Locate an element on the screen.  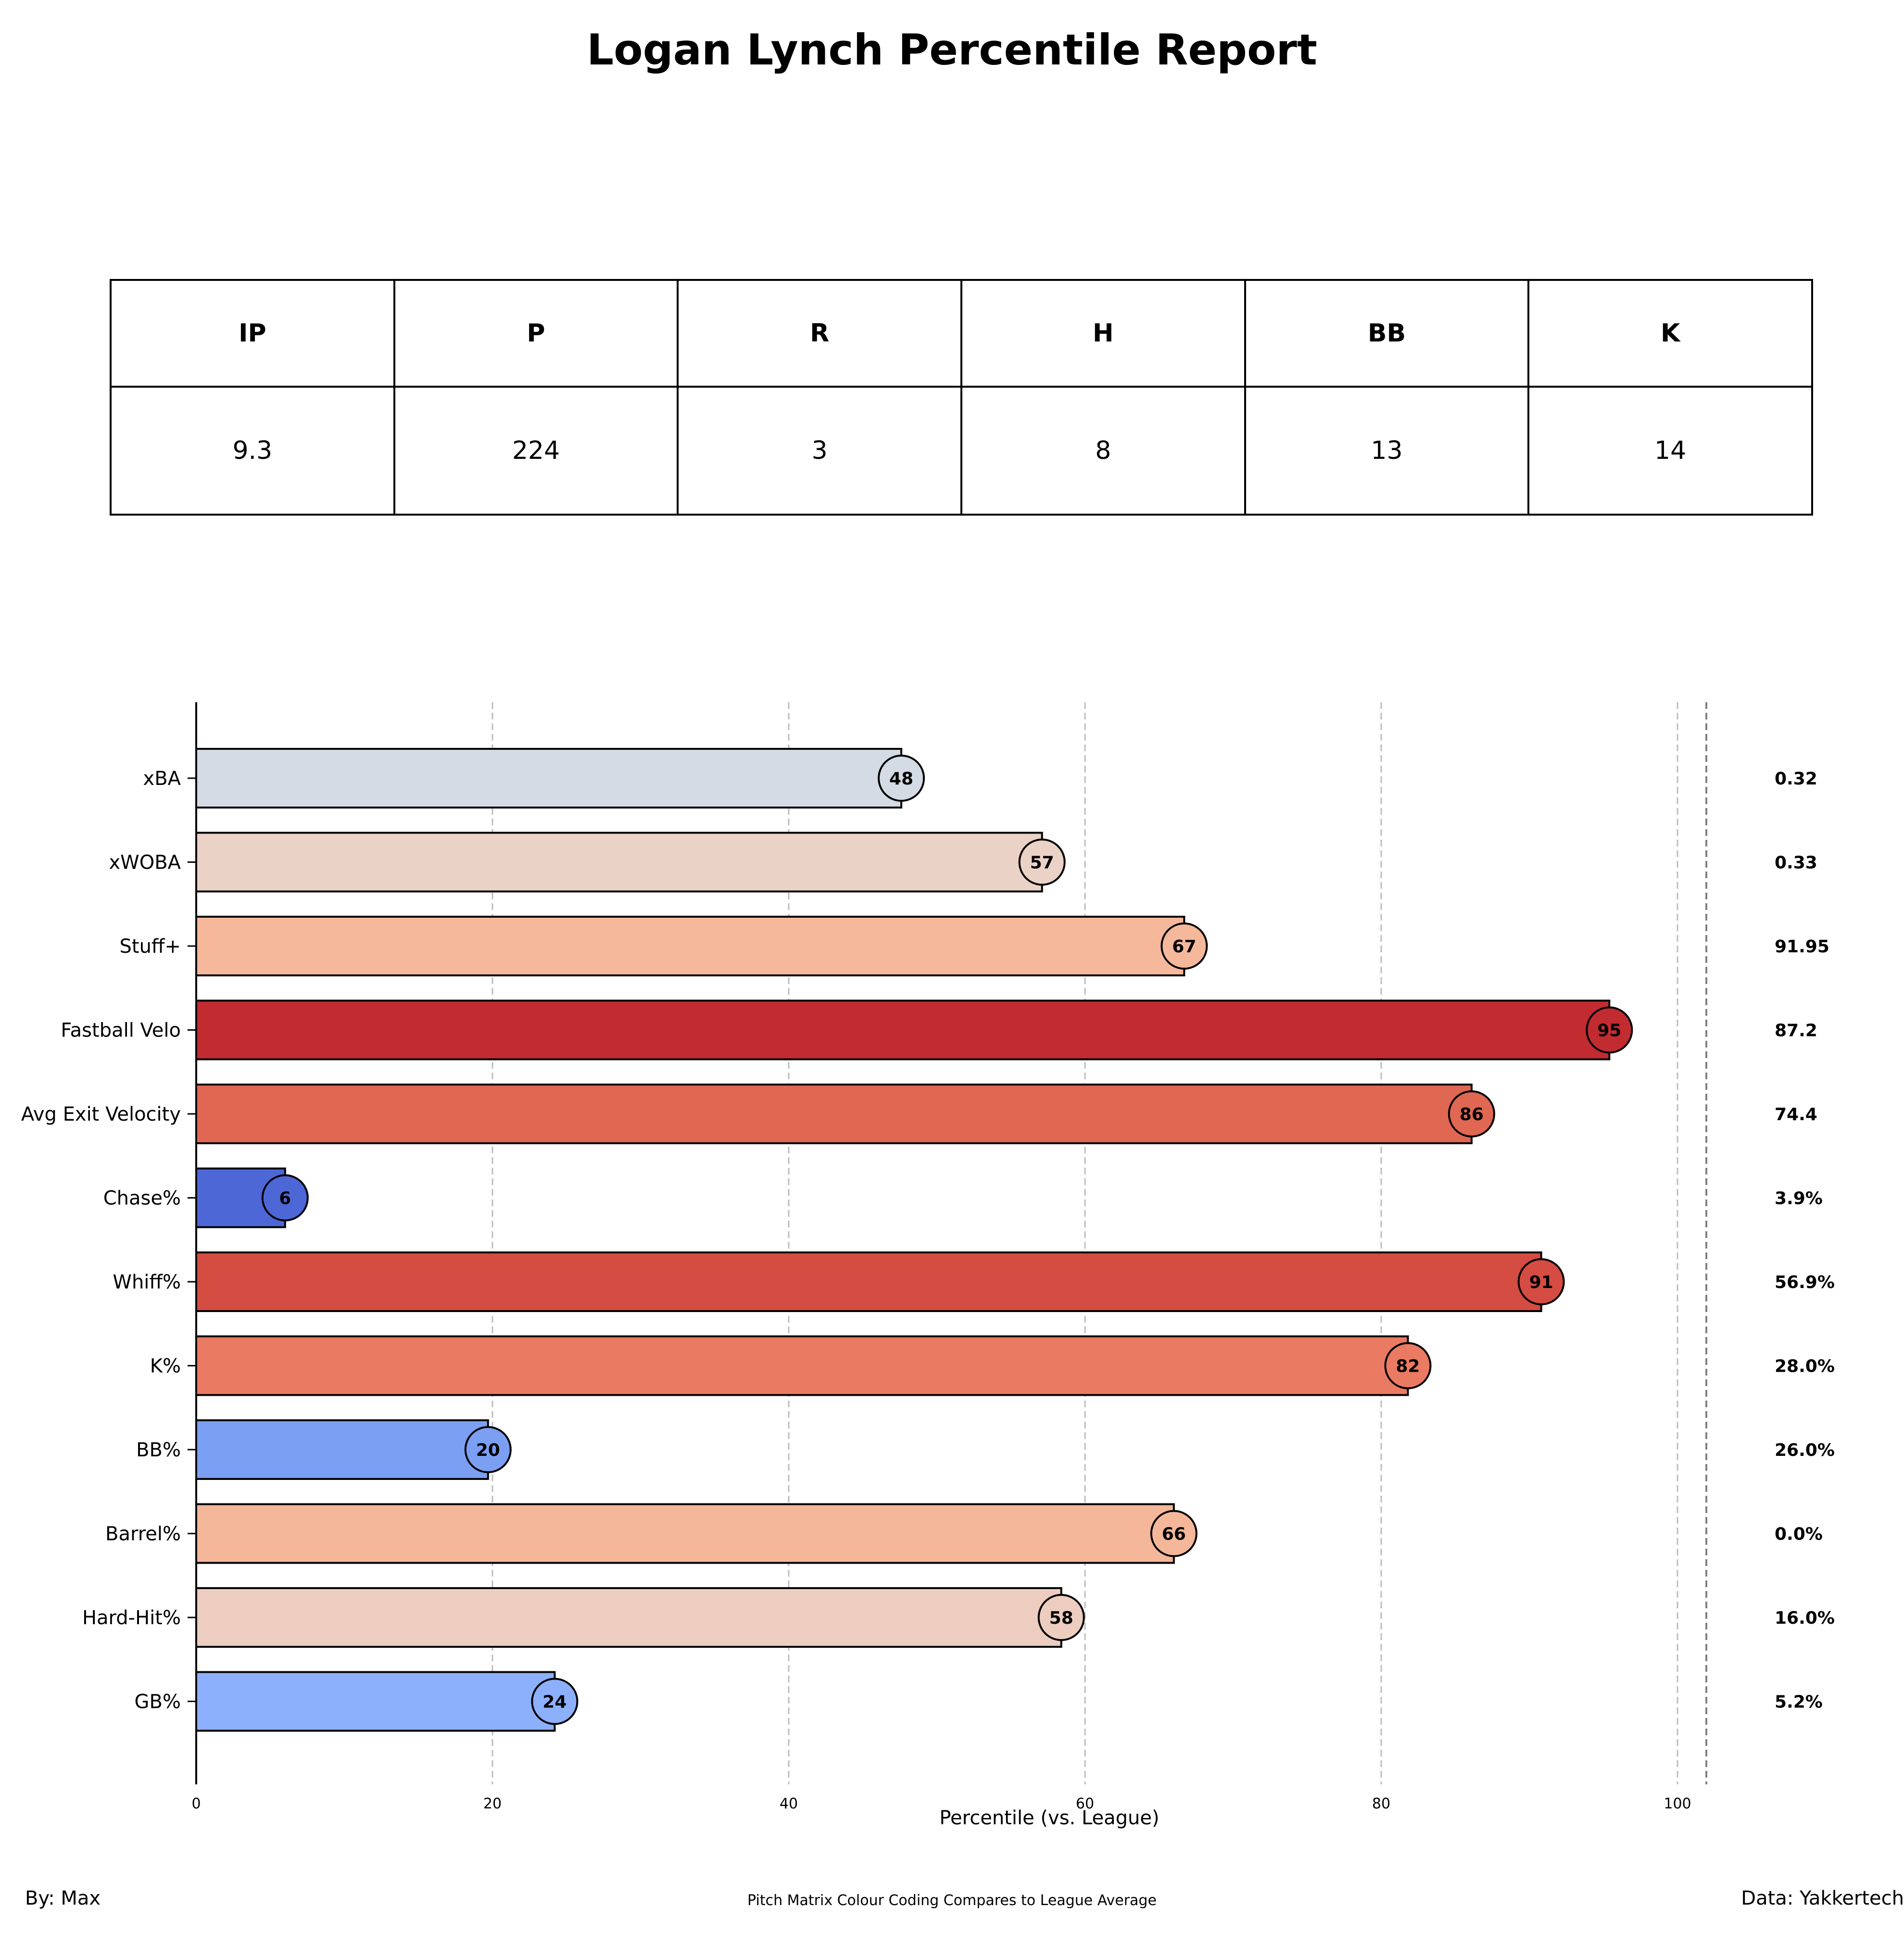
category-label: Hard-Hit% is located at coordinates (131, 1618).